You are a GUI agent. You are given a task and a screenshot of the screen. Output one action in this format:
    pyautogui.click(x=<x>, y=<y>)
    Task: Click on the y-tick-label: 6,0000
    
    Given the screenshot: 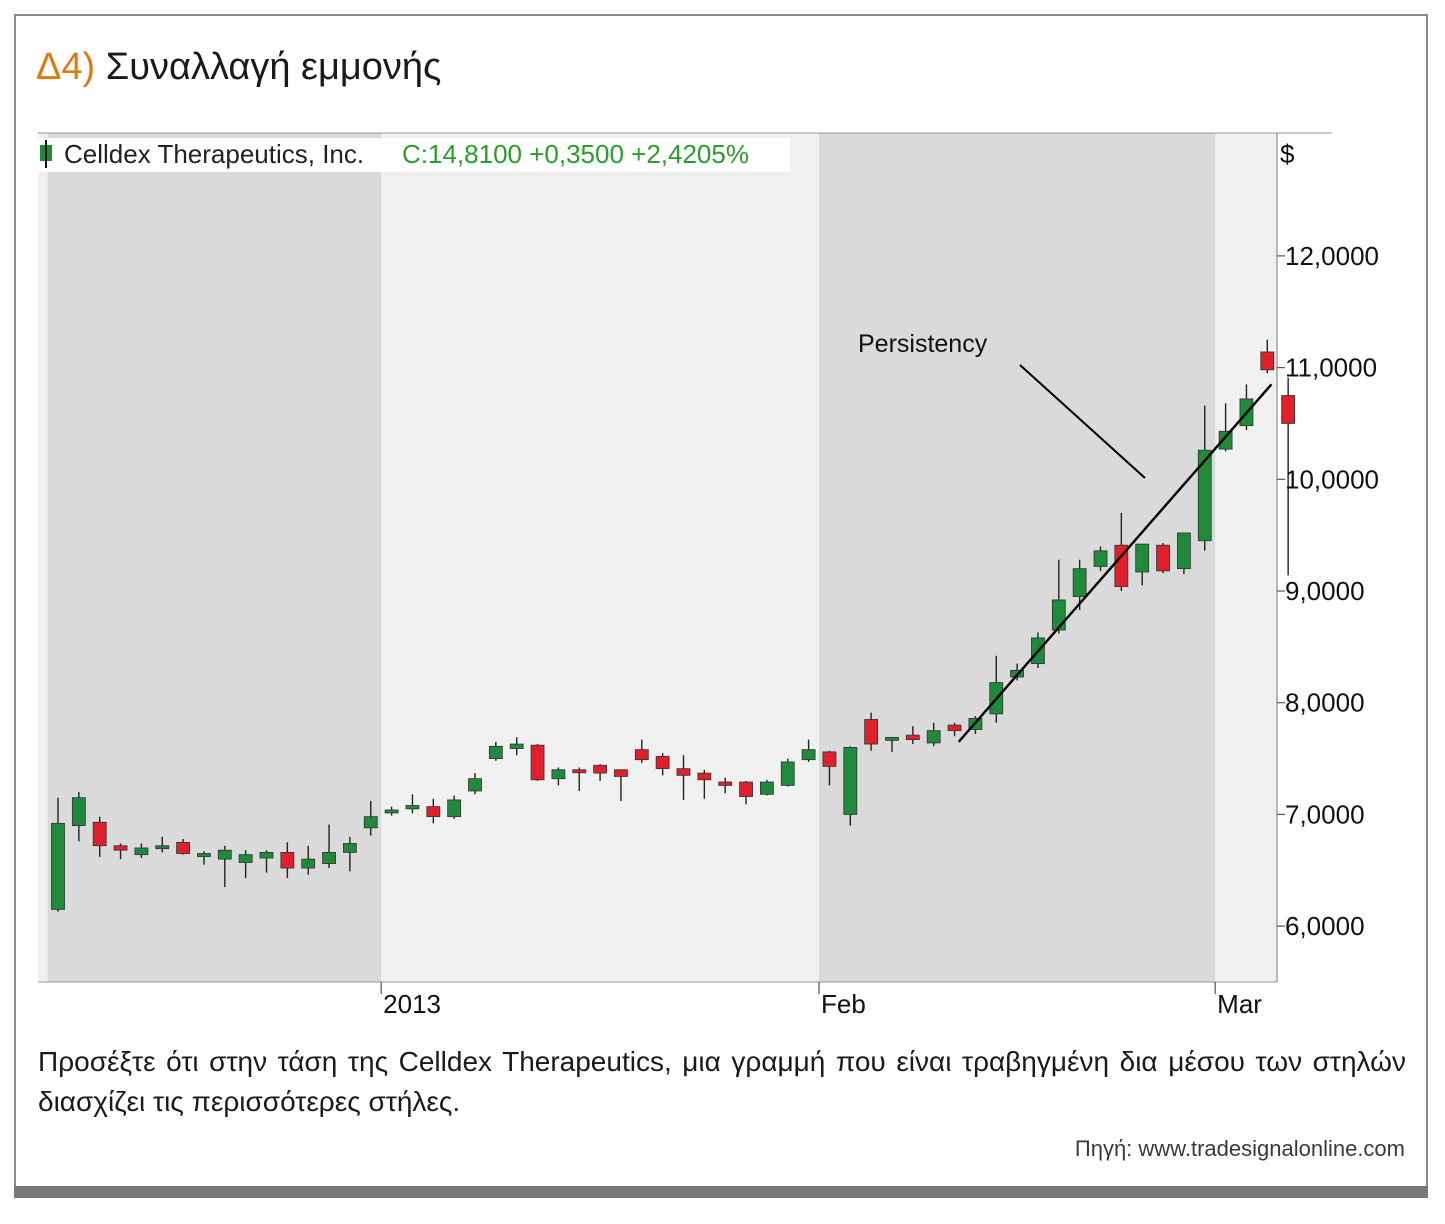 What is the action you would take?
    pyautogui.click(x=1325, y=926)
    